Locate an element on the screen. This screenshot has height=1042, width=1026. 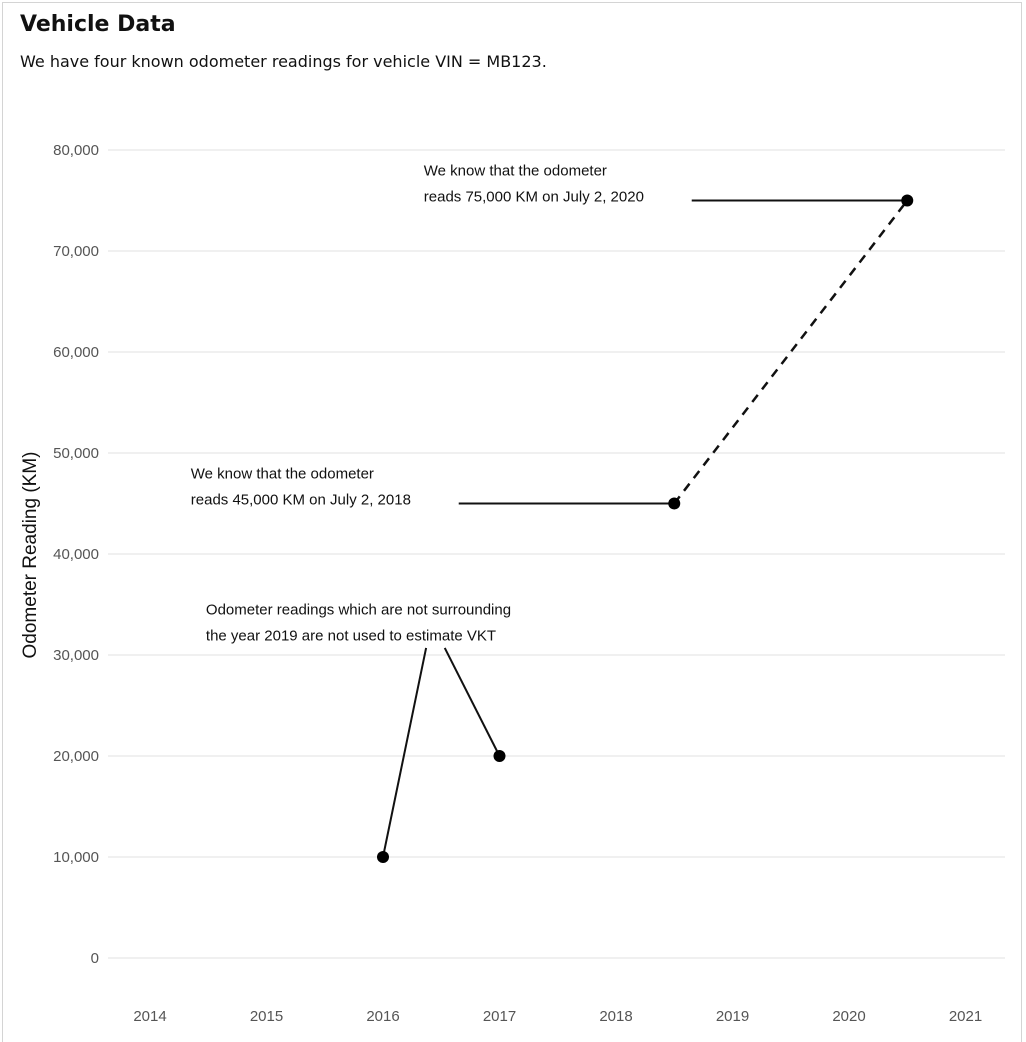
y-tick-label: 0 is located at coordinates (95, 958).